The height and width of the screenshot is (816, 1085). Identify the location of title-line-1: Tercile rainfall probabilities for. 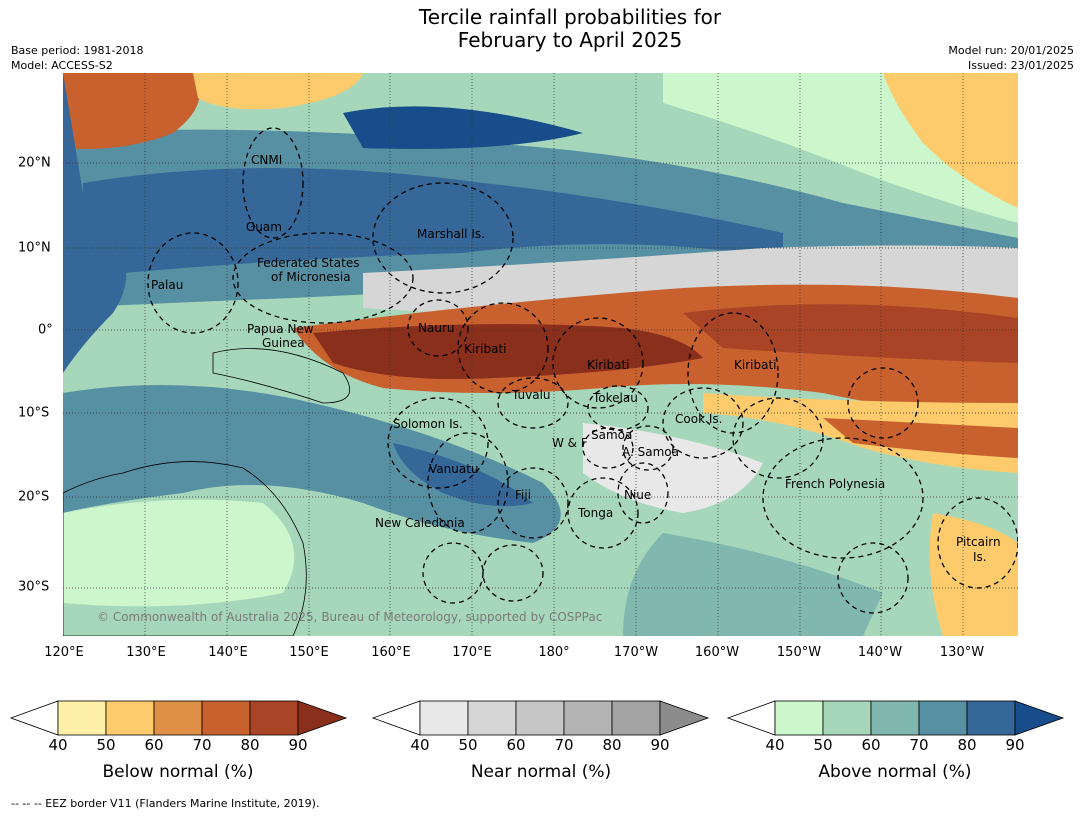
(570, 17).